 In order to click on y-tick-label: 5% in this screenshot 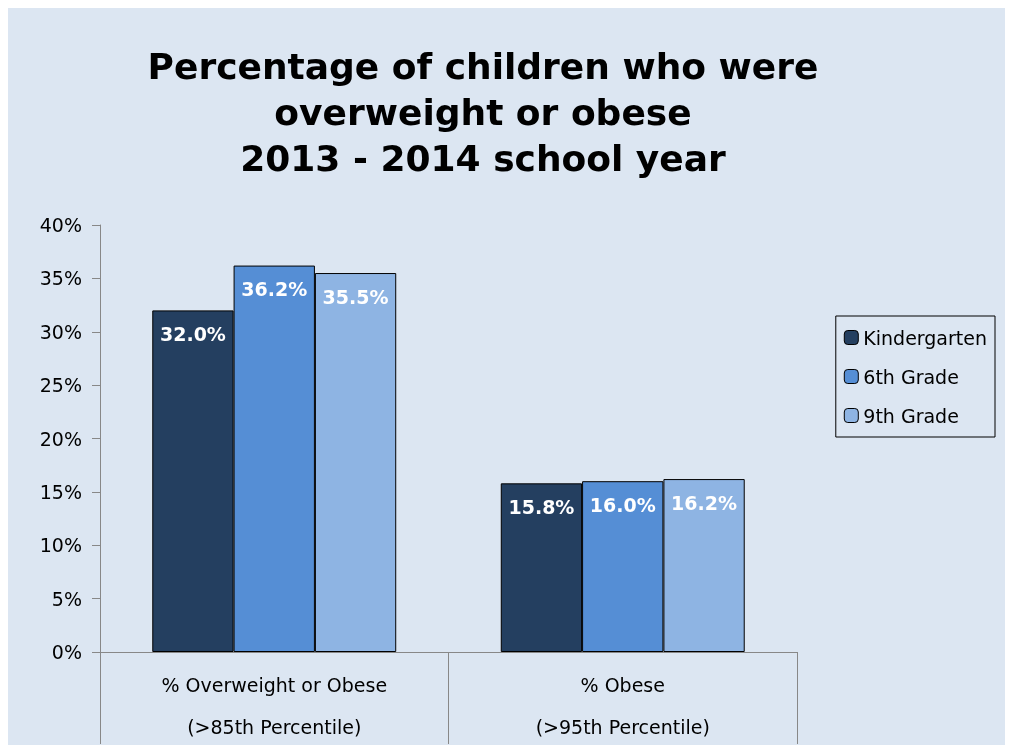, I will do `click(66, 598)`.